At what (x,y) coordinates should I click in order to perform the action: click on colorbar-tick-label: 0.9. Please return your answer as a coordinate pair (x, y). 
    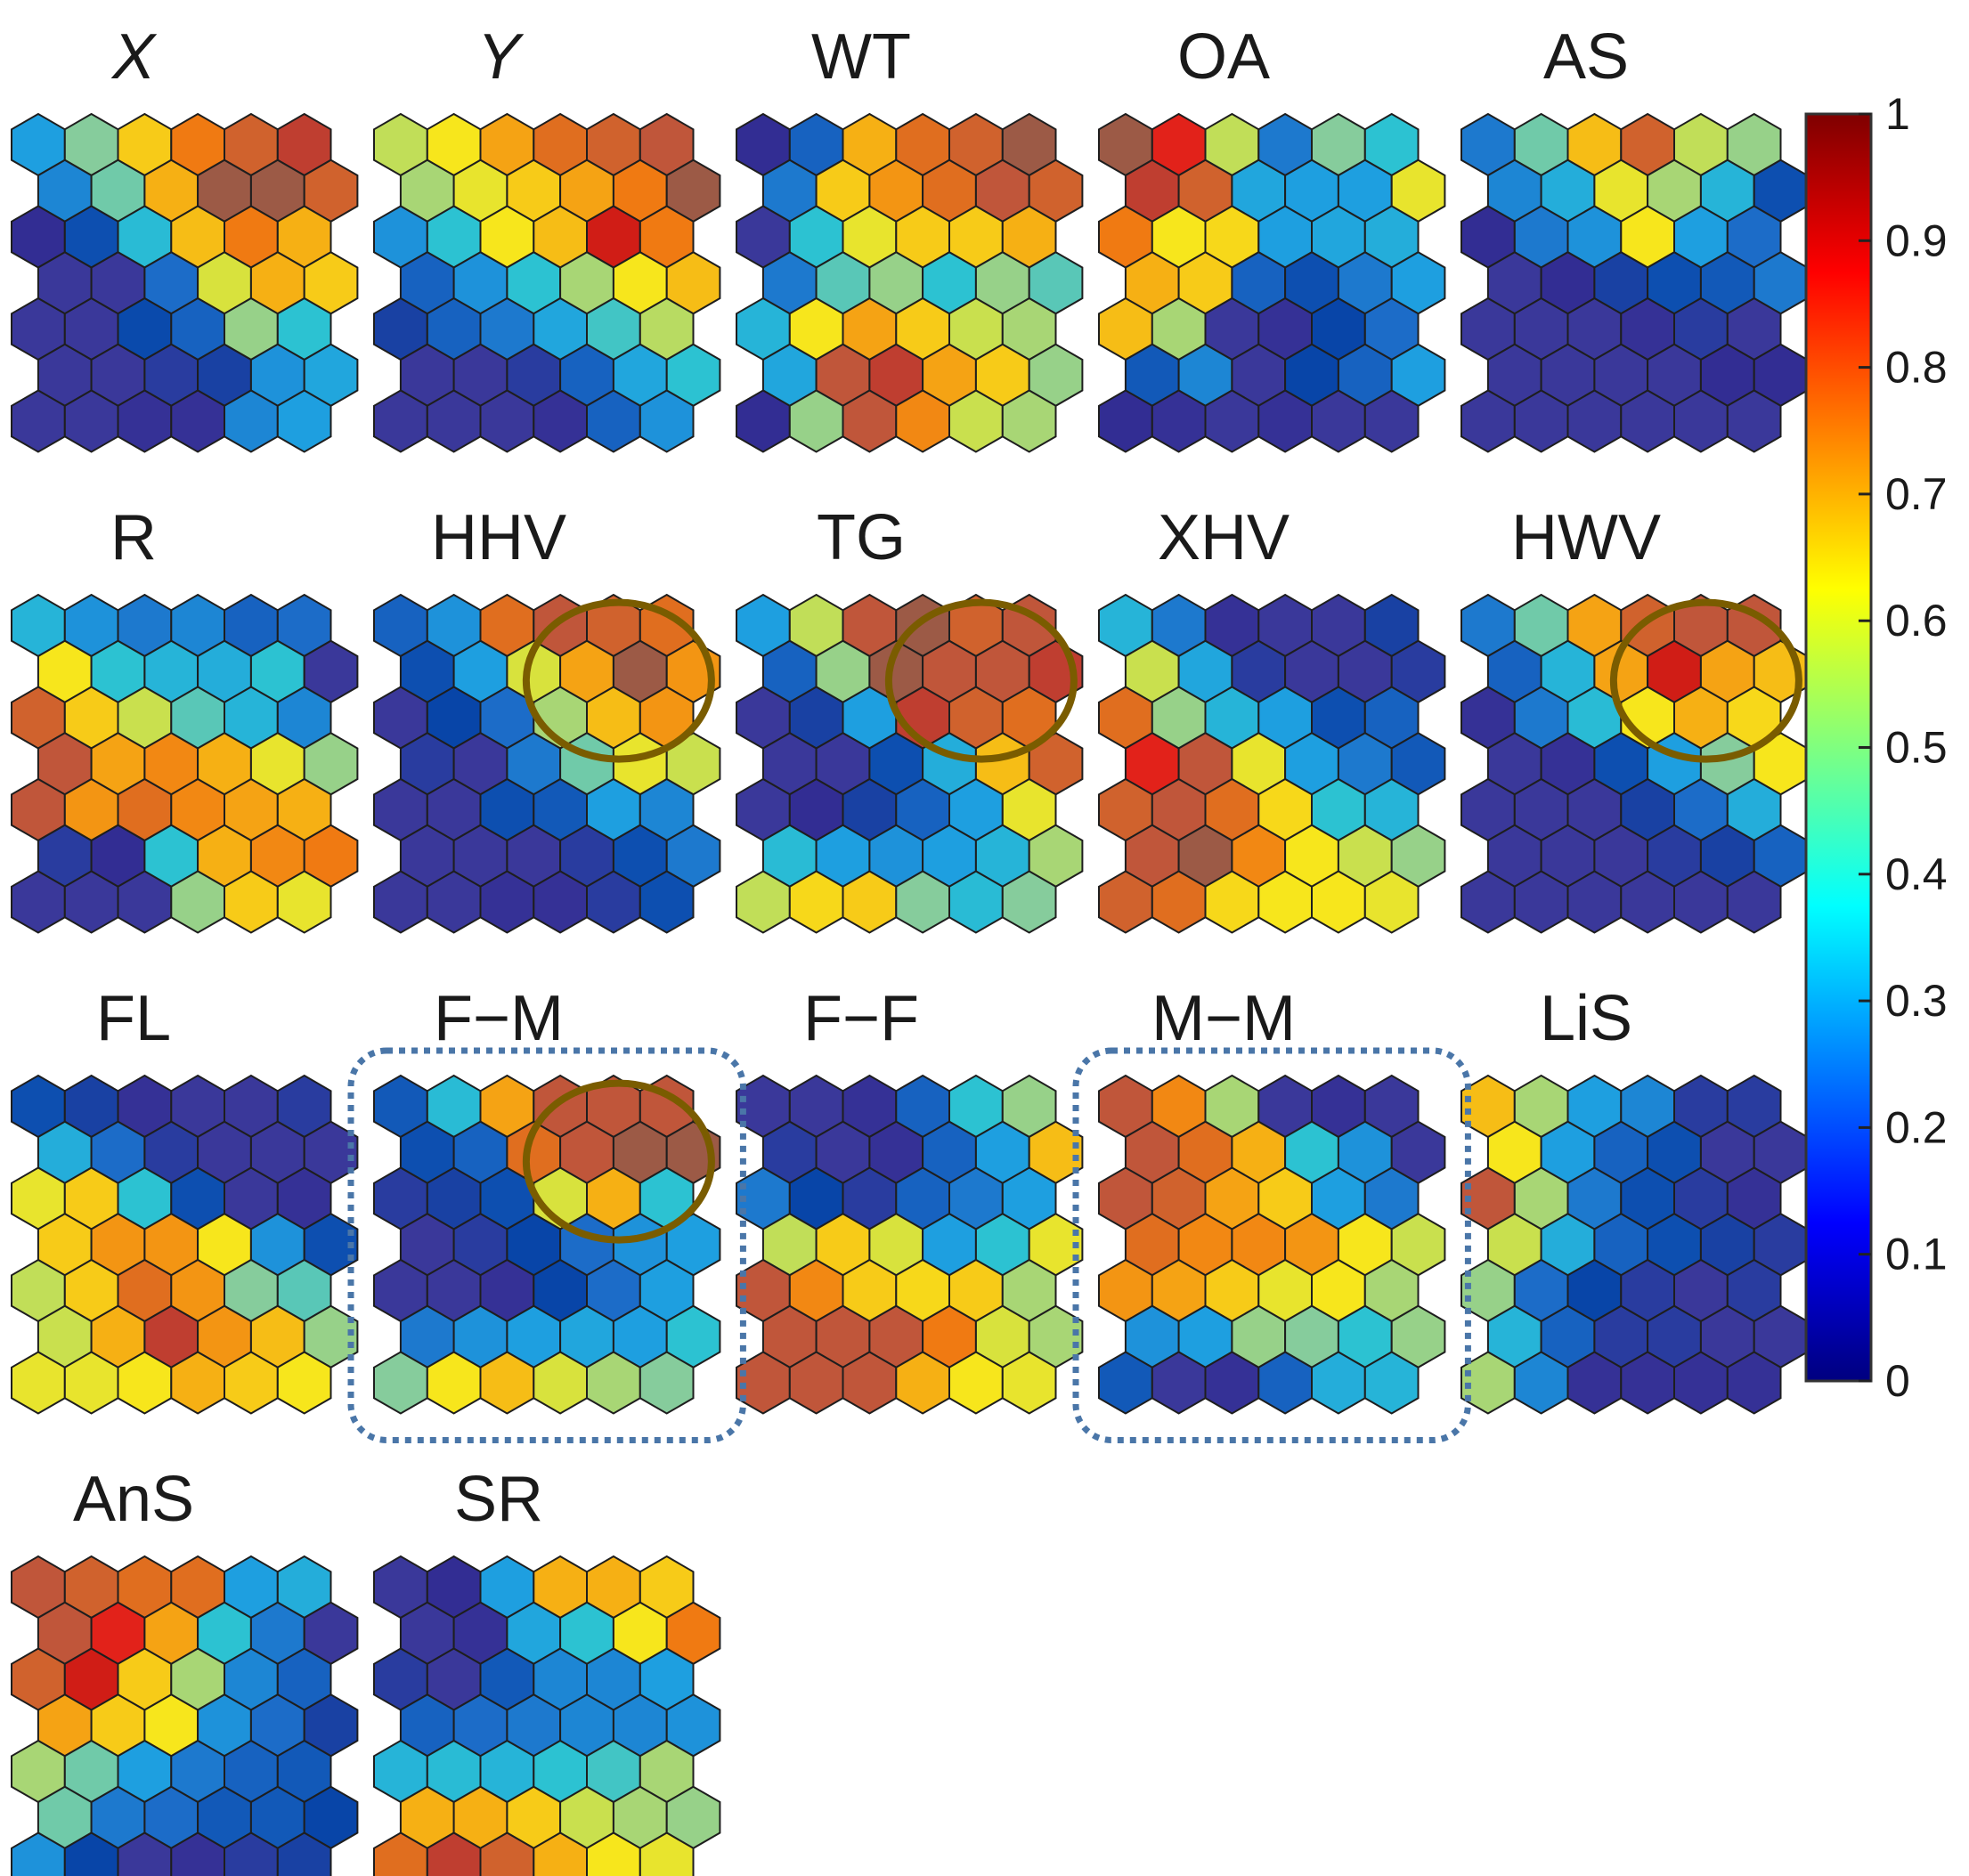
    Looking at the image, I should click on (1916, 240).